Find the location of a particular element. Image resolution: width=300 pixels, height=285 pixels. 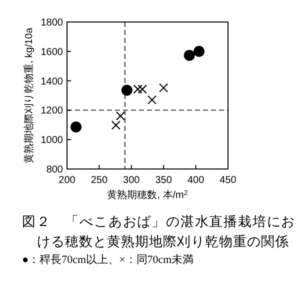

x-tick-label: 450 is located at coordinates (228, 180).